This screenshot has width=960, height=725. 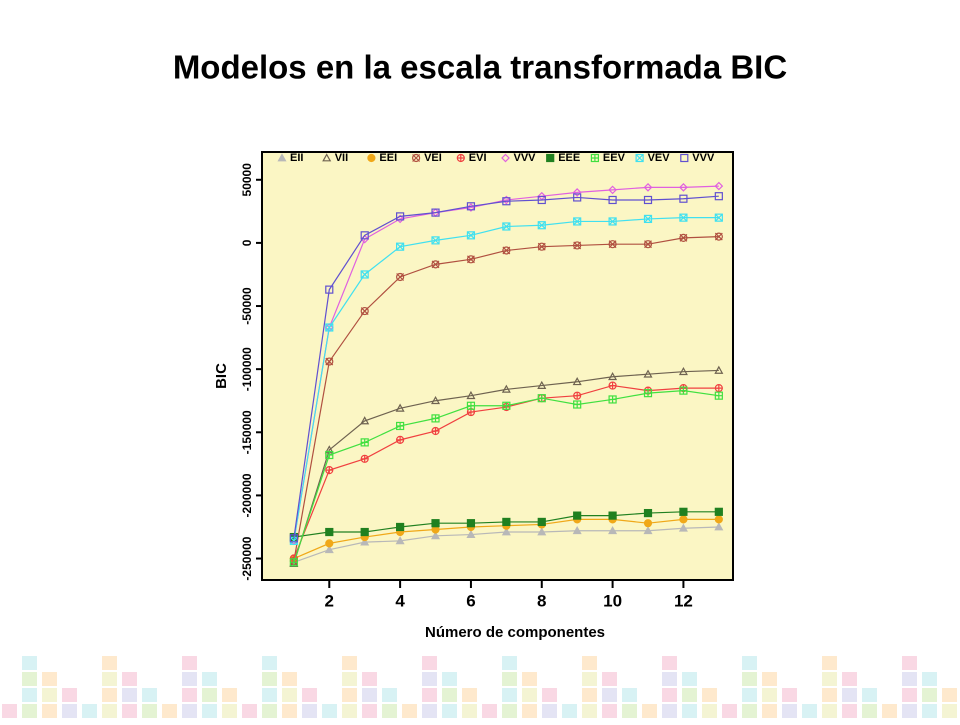 I want to click on y-tick-label: 50000, so click(x=247, y=180).